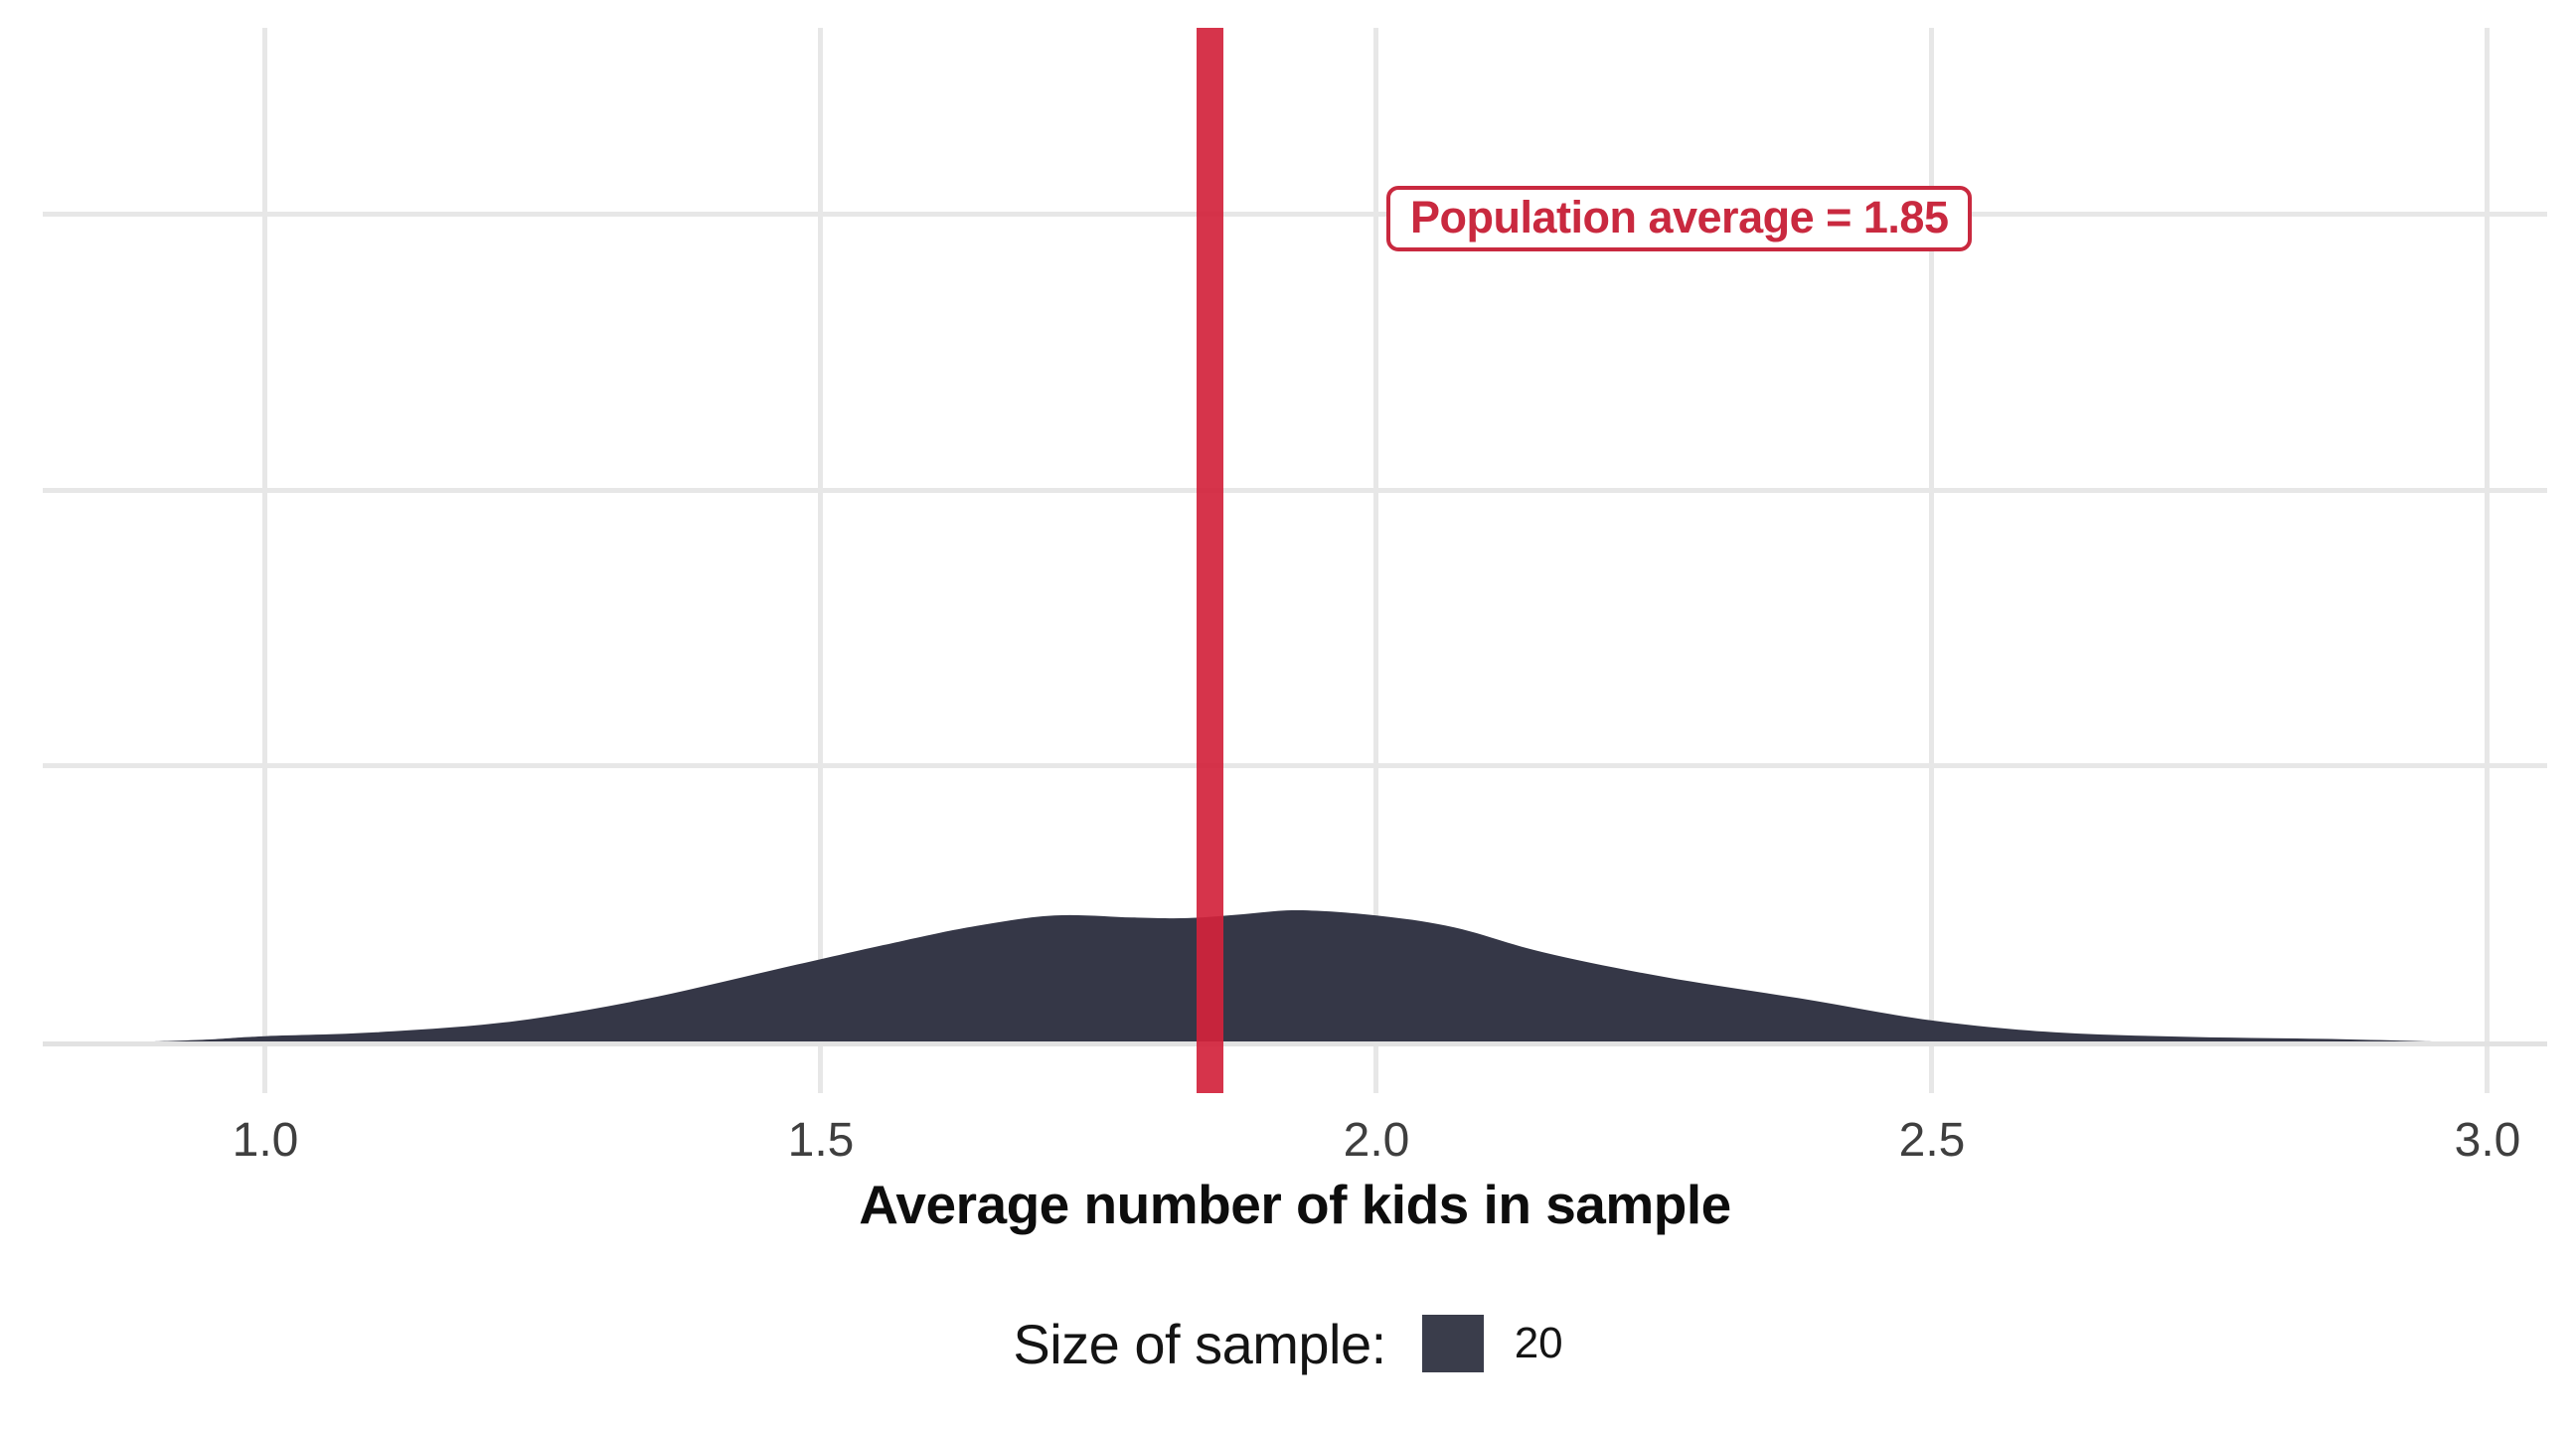  Describe the element at coordinates (1375, 560) in the screenshot. I see `vertical-gridline-2.0` at that location.